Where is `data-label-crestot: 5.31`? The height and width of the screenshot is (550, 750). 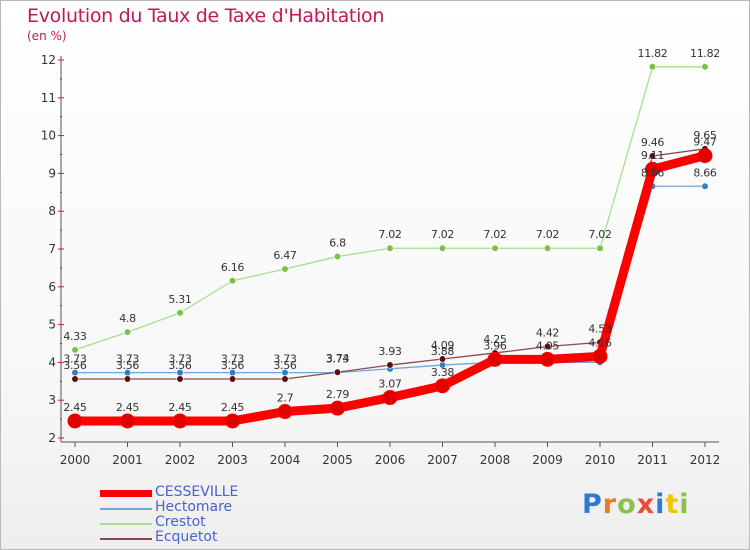 data-label-crestot: 5.31 is located at coordinates (179, 299).